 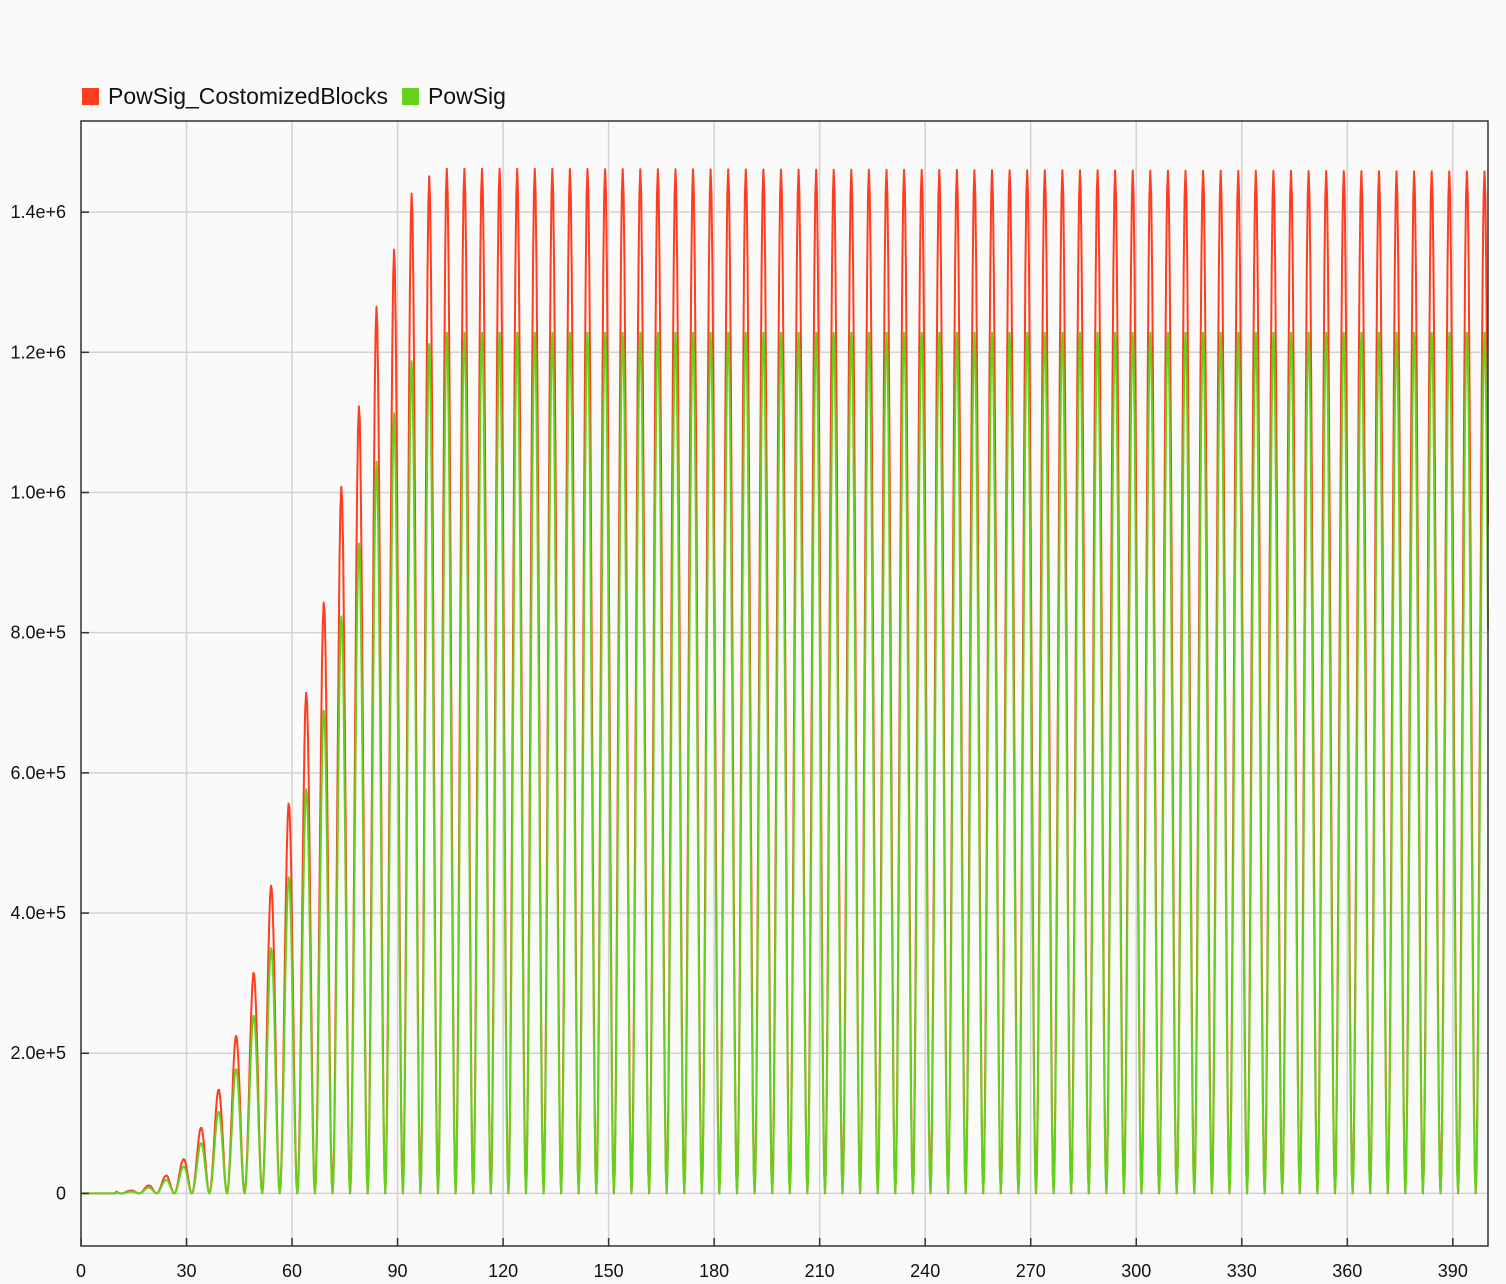 What do you see at coordinates (90, 96) in the screenshot?
I see `legend-swatch-red` at bounding box center [90, 96].